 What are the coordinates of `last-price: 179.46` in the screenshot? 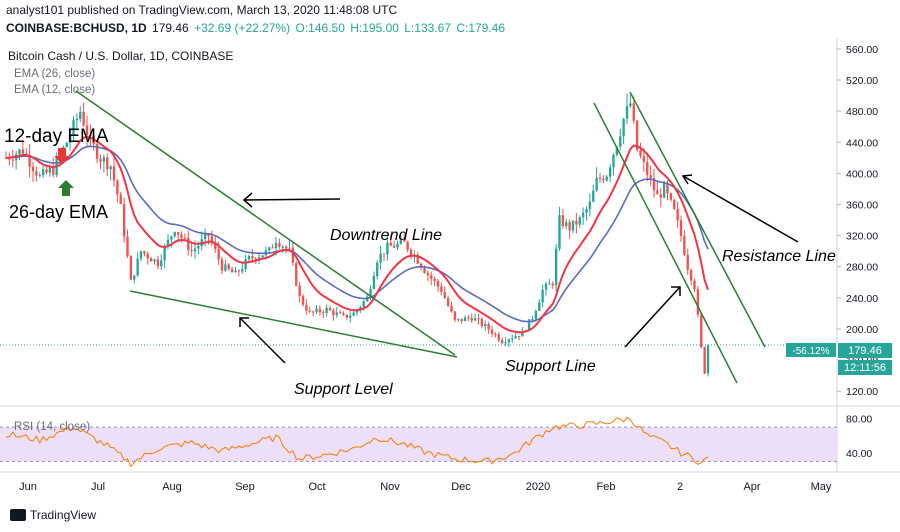 It's located at (170, 28).